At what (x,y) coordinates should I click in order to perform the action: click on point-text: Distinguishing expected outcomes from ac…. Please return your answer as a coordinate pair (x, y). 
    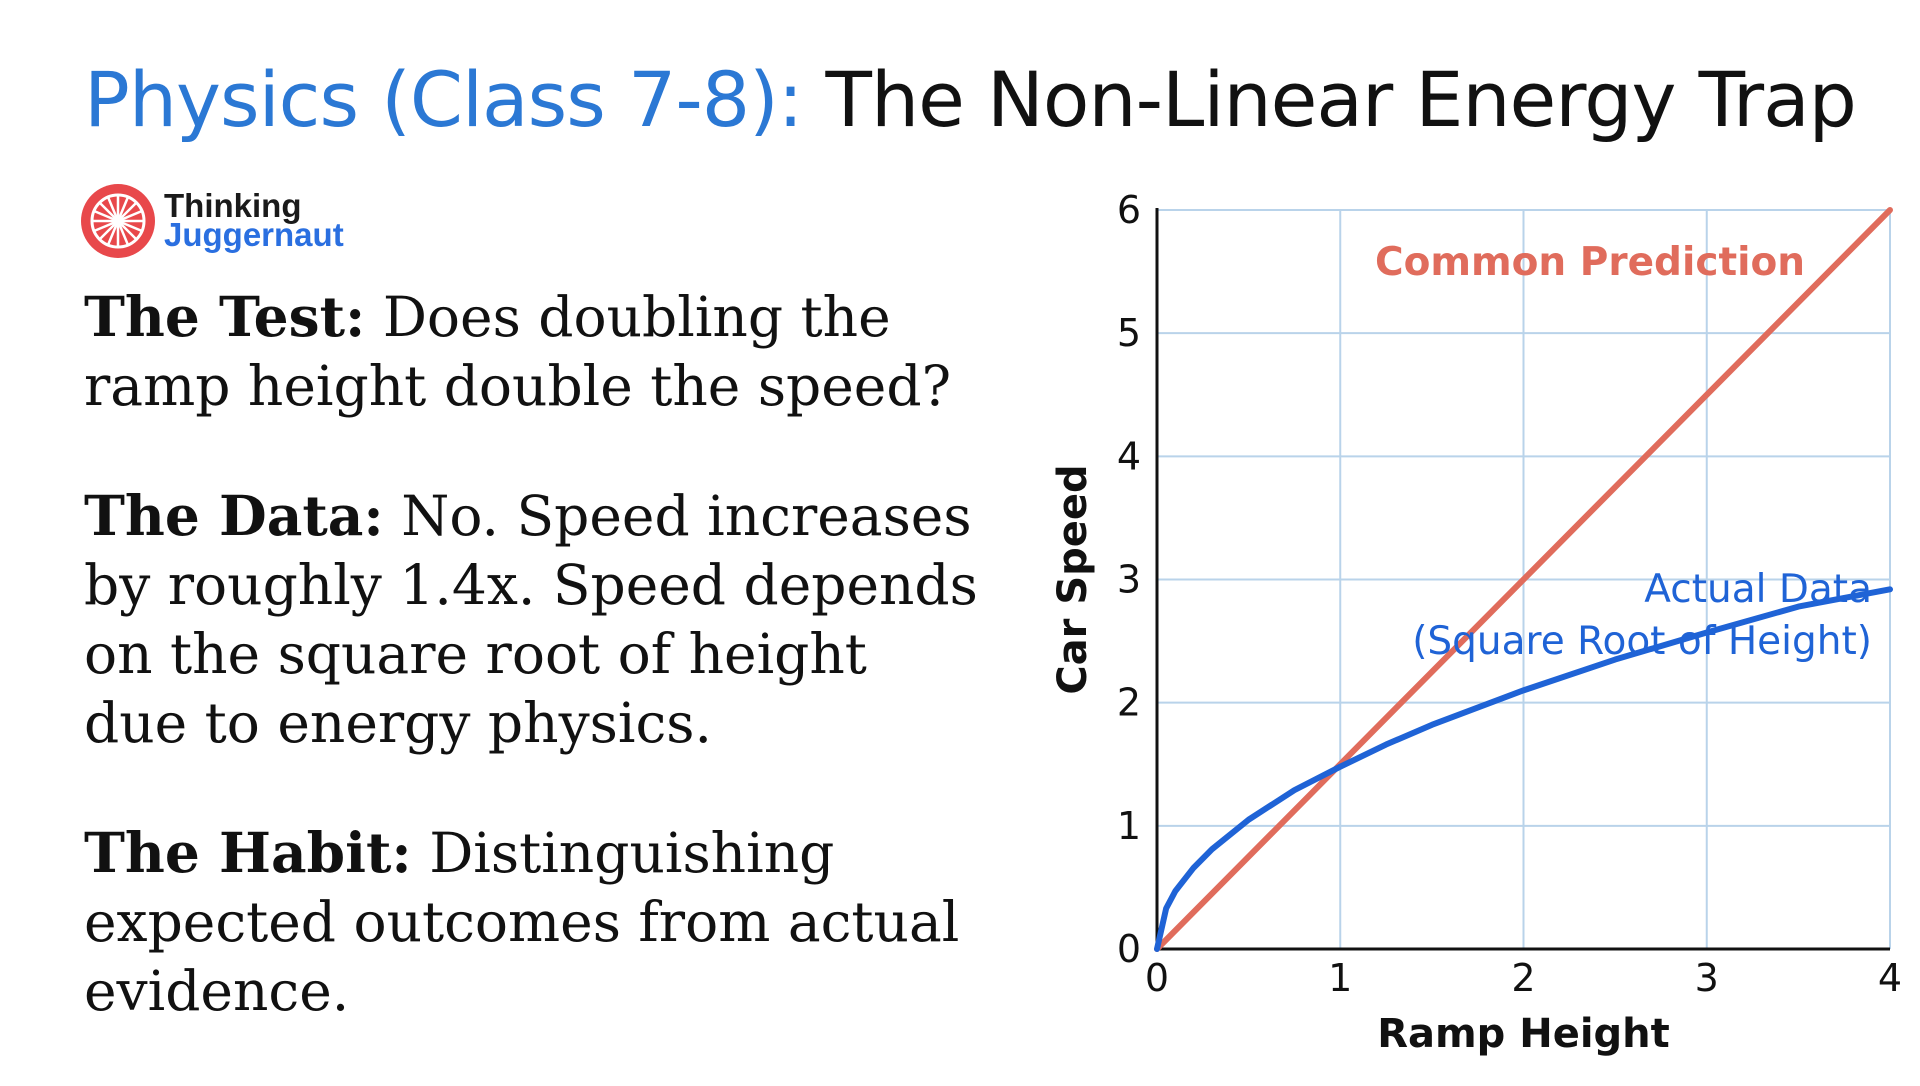
    Looking at the image, I should click on (522, 922).